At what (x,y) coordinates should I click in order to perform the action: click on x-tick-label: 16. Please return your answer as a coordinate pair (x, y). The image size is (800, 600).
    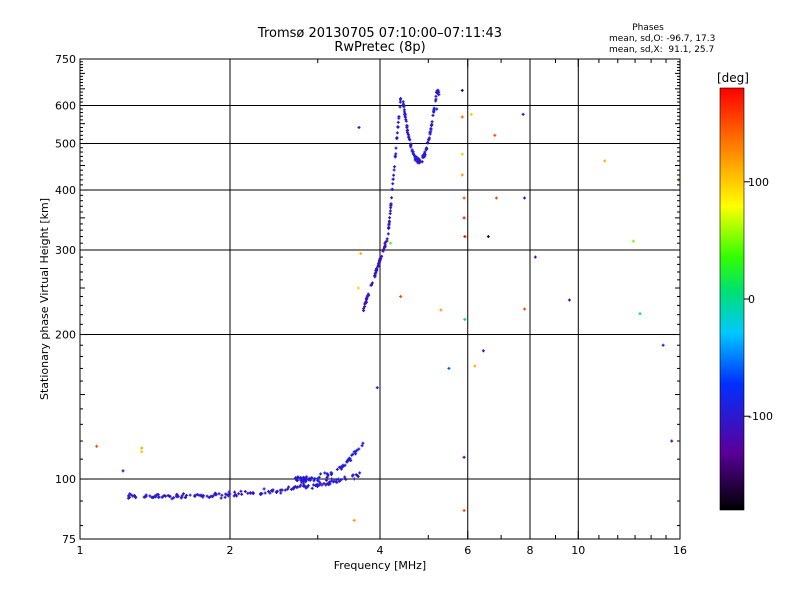
    Looking at the image, I should click on (680, 550).